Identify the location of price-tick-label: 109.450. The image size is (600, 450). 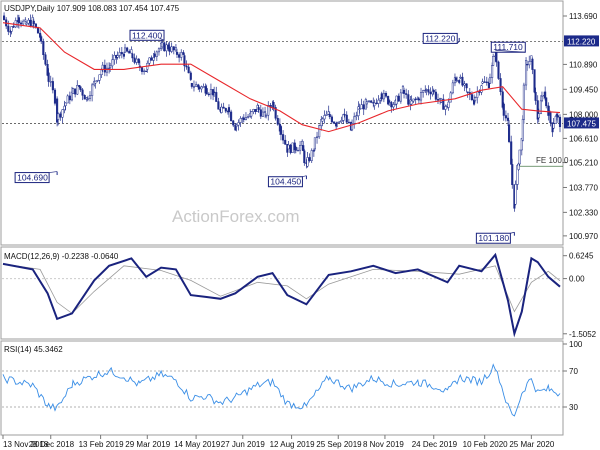
(583, 89).